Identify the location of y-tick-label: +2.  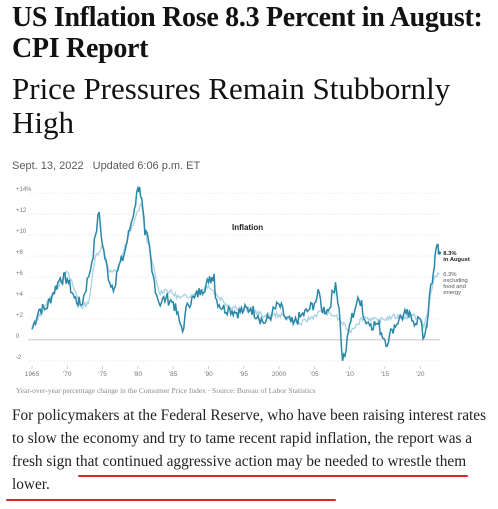
(20, 316).